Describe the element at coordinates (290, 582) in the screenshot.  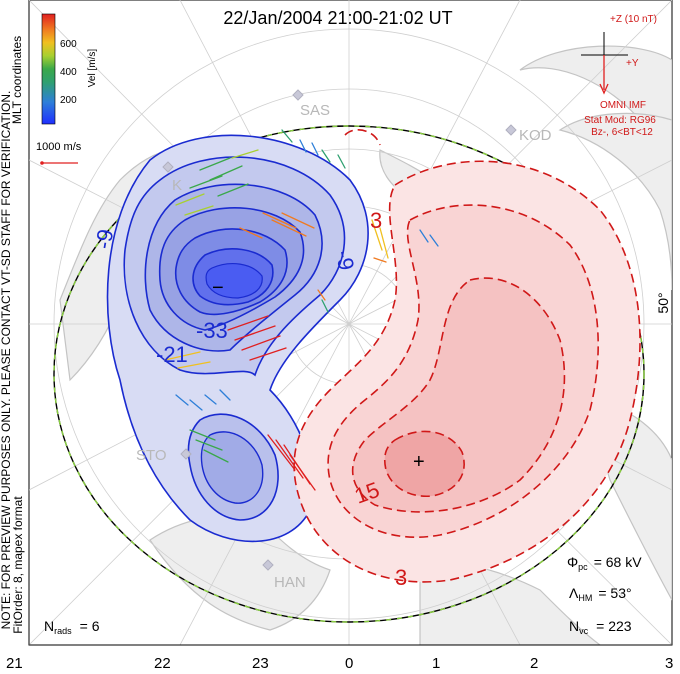
I see `station-label-han: HAN` at that location.